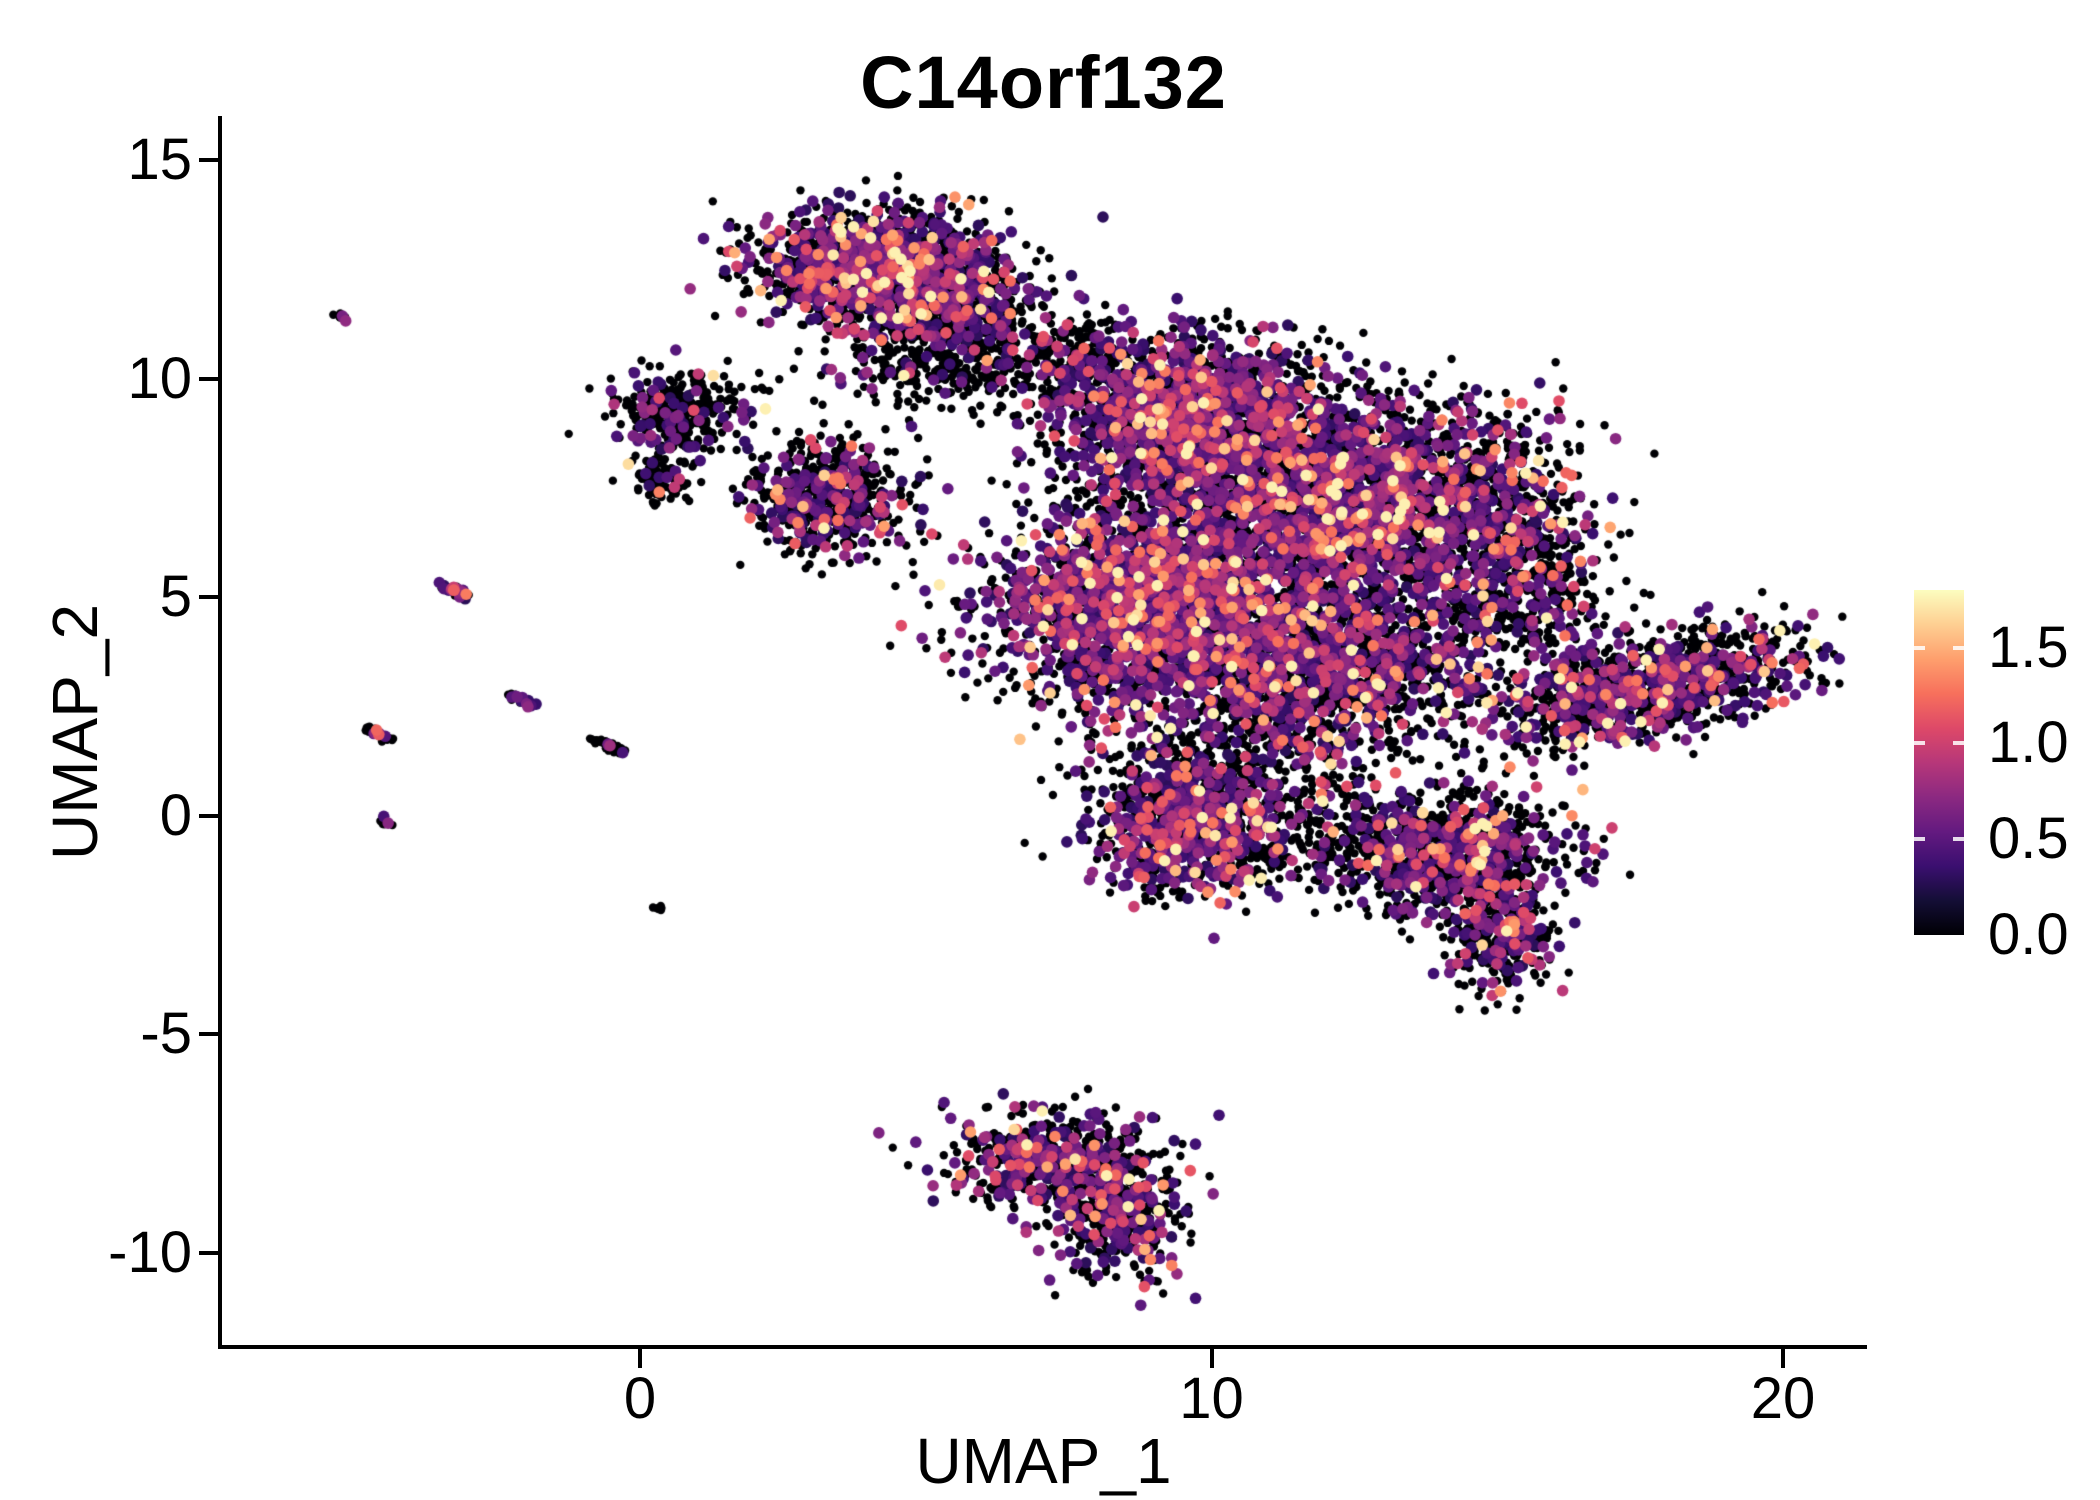  I want to click on x-tick-label: 10, so click(1211, 1398).